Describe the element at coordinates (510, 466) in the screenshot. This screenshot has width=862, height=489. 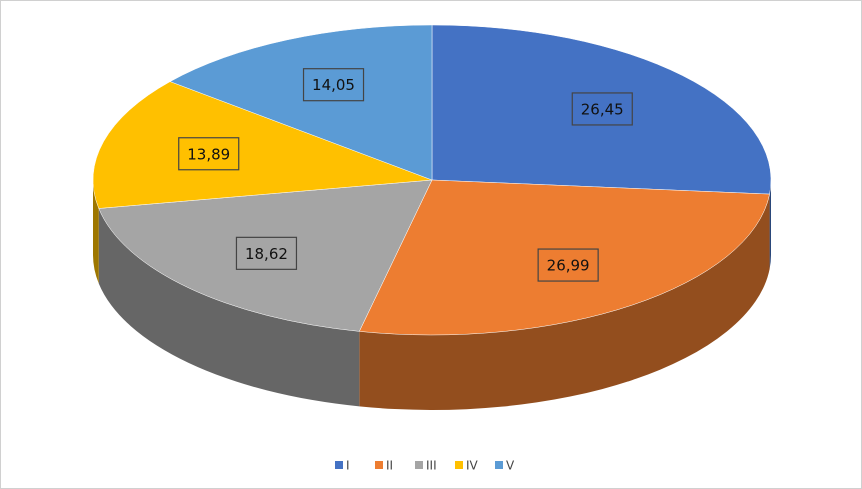
I see `legend-label: V` at that location.